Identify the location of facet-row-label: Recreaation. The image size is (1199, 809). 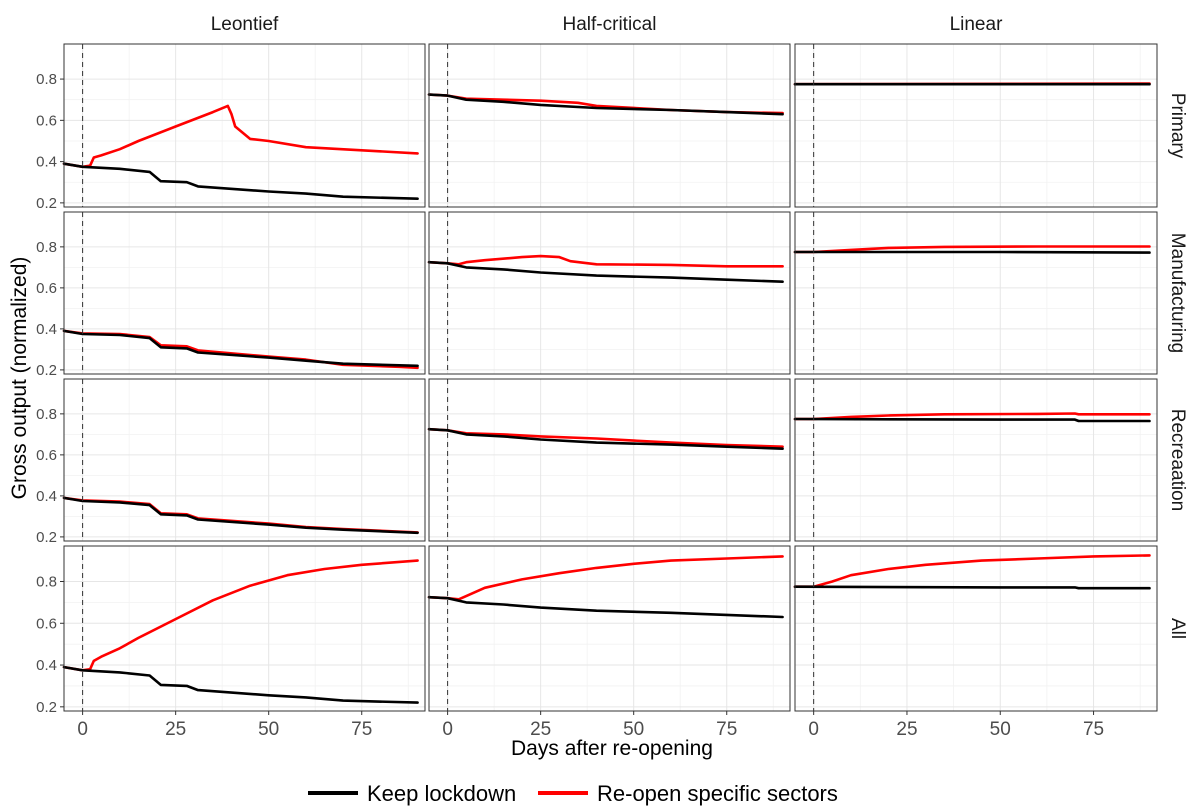
(1177, 460).